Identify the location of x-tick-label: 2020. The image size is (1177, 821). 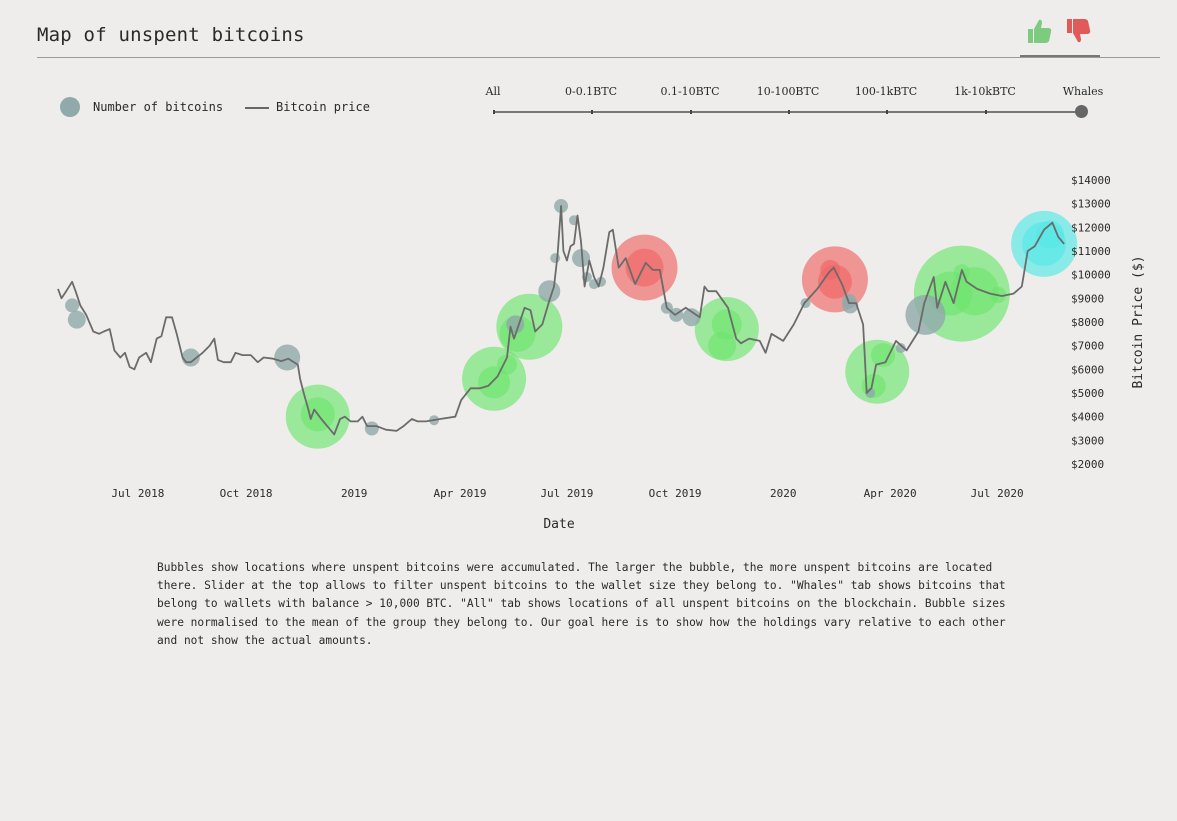
(783, 493).